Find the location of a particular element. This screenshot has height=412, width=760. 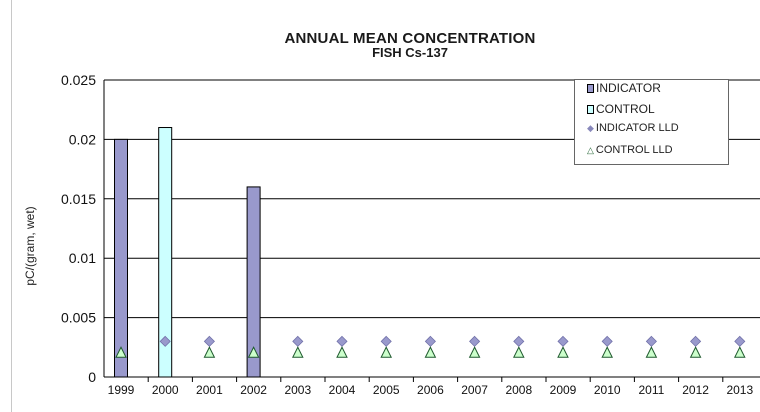

x-tick-label: 2013 is located at coordinates (739, 390).